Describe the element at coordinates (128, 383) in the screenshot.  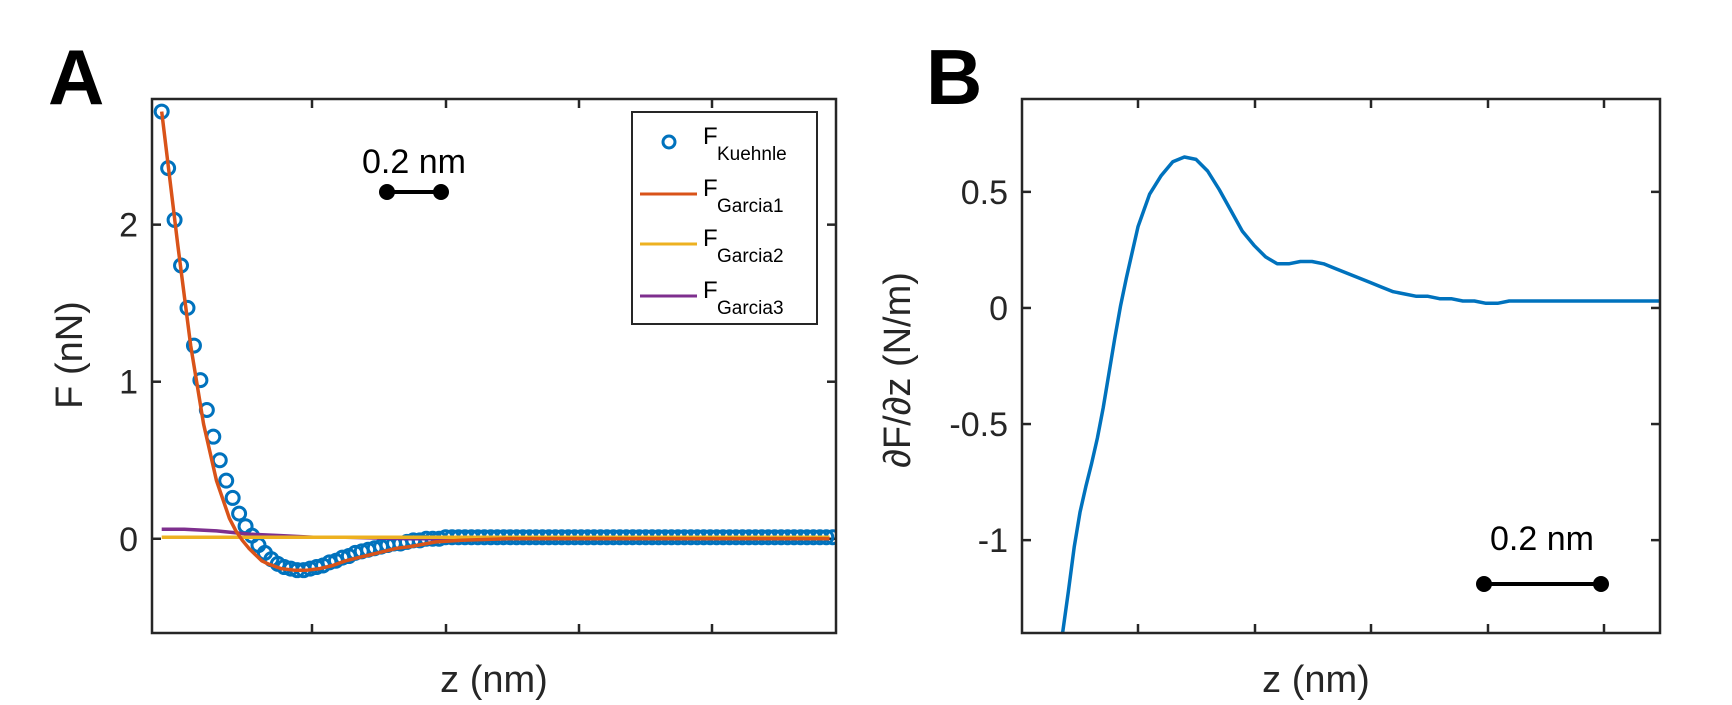
I see `y-tick-label: 1` at that location.